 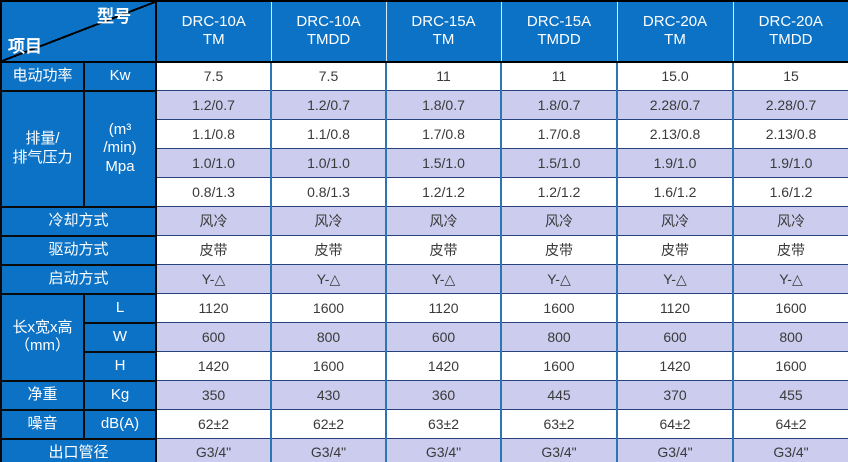 I want to click on row-unit: H, so click(x=120, y=366).